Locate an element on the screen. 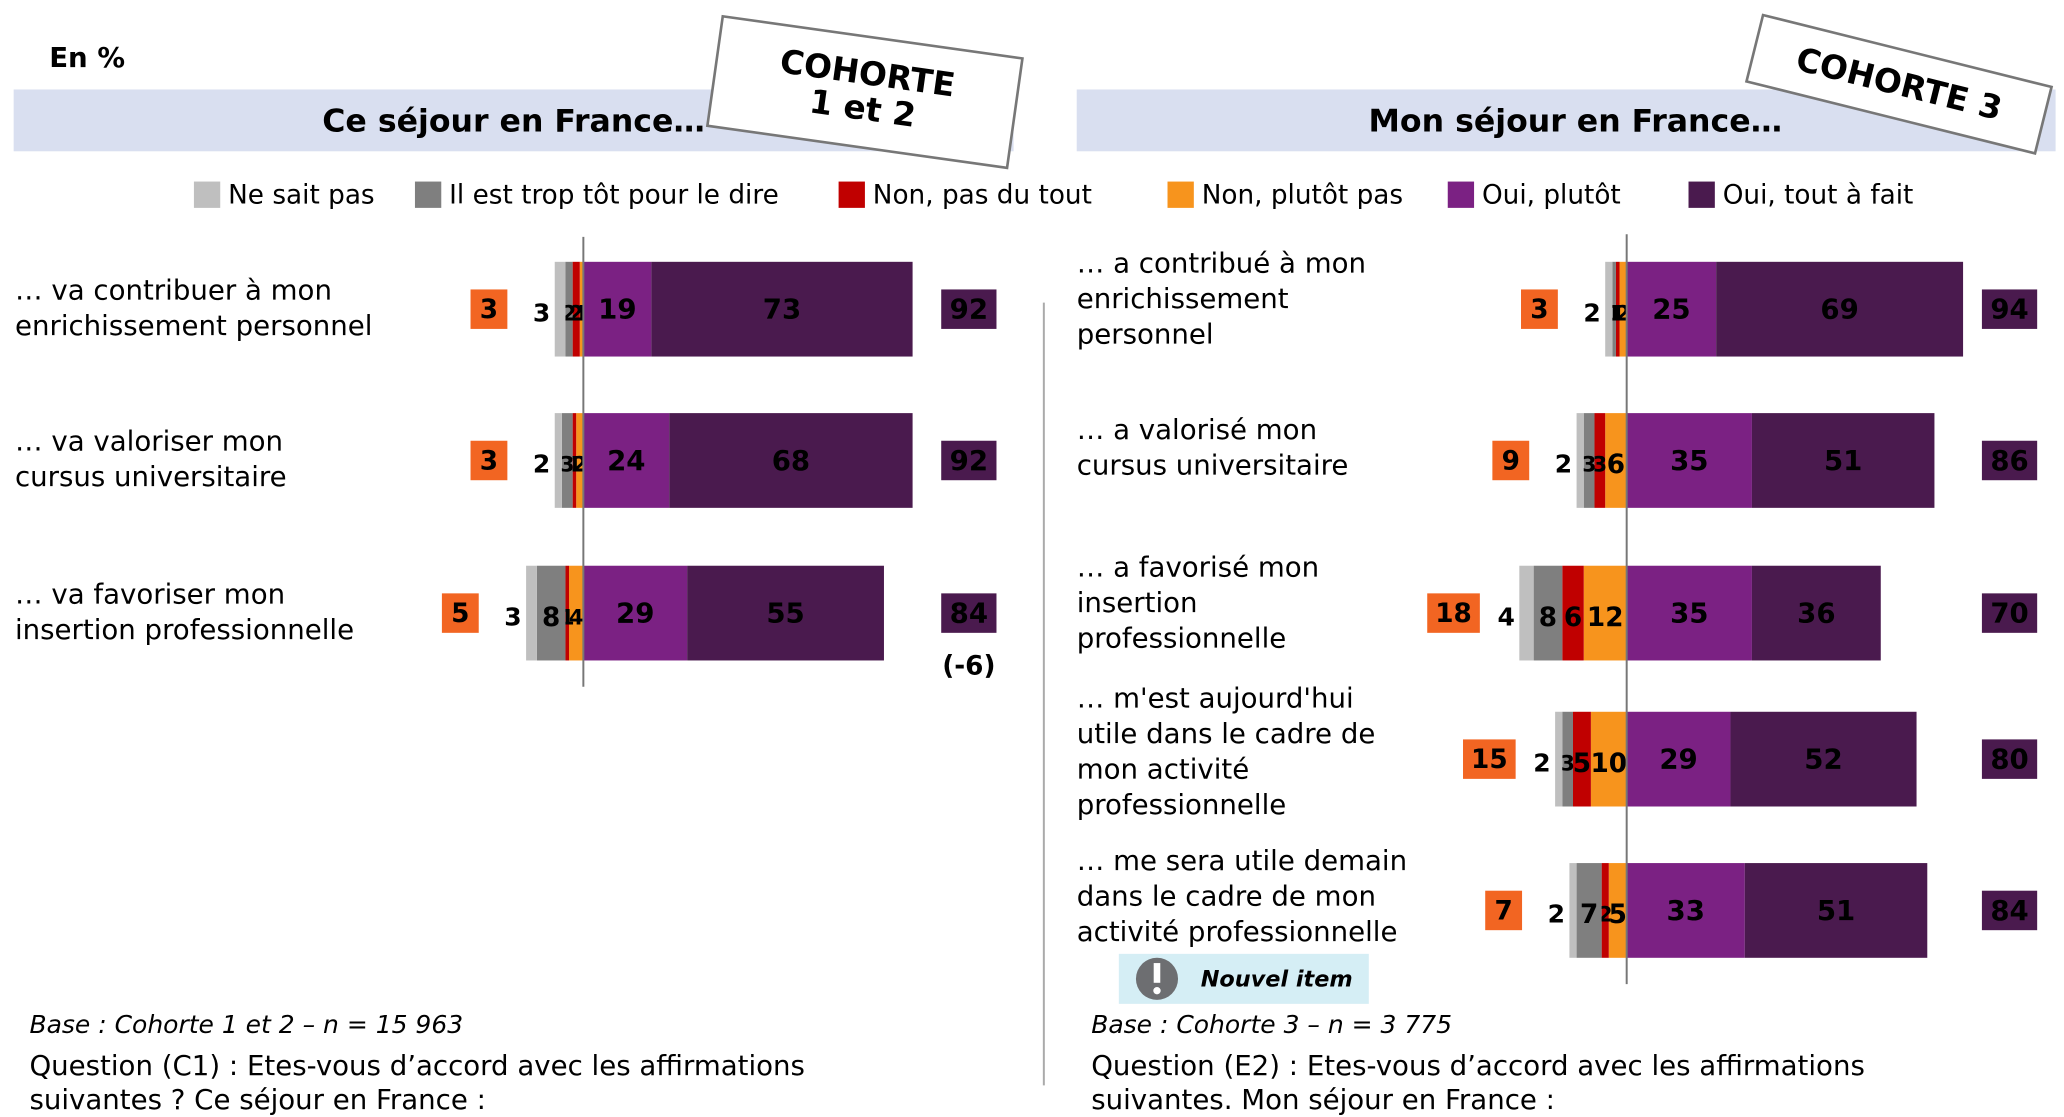 The width and height of the screenshot is (2064, 1117). category-label: … va valoriser mon cursus universitaire is located at coordinates (151, 459).